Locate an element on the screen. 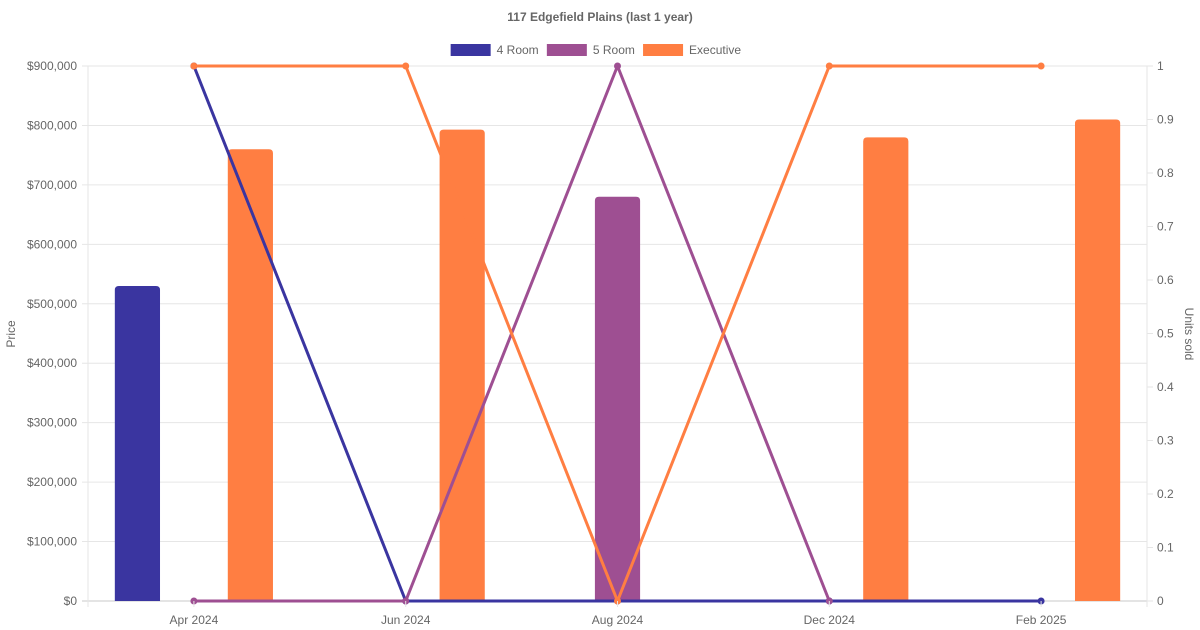 The image size is (1200, 630). legend-label: 4 Room is located at coordinates (518, 50).